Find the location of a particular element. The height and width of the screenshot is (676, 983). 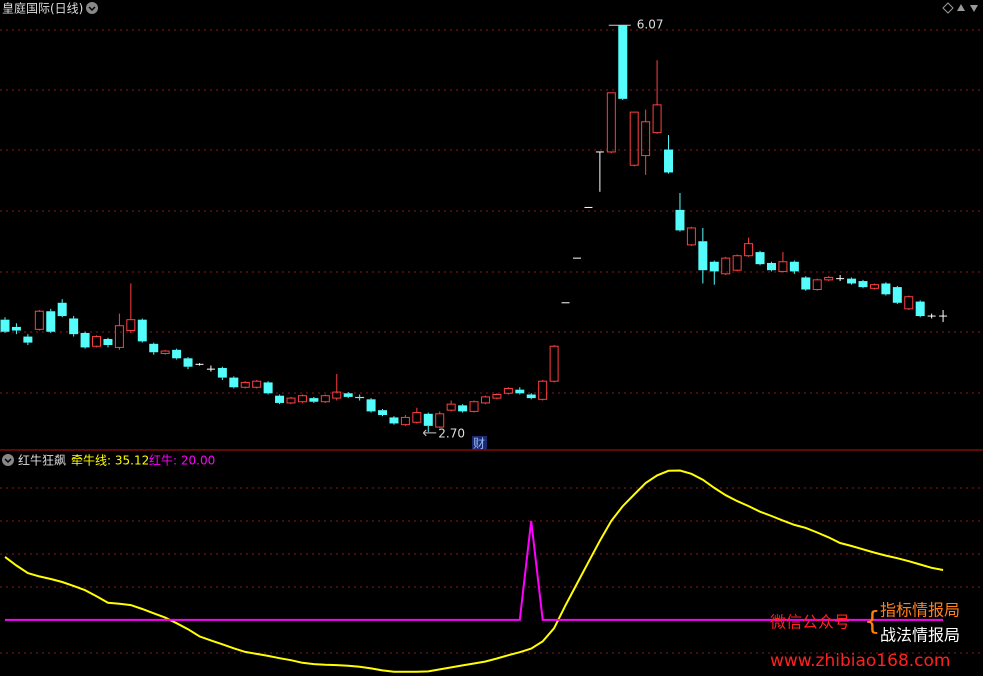

icon-down is located at coordinates (974, 8).